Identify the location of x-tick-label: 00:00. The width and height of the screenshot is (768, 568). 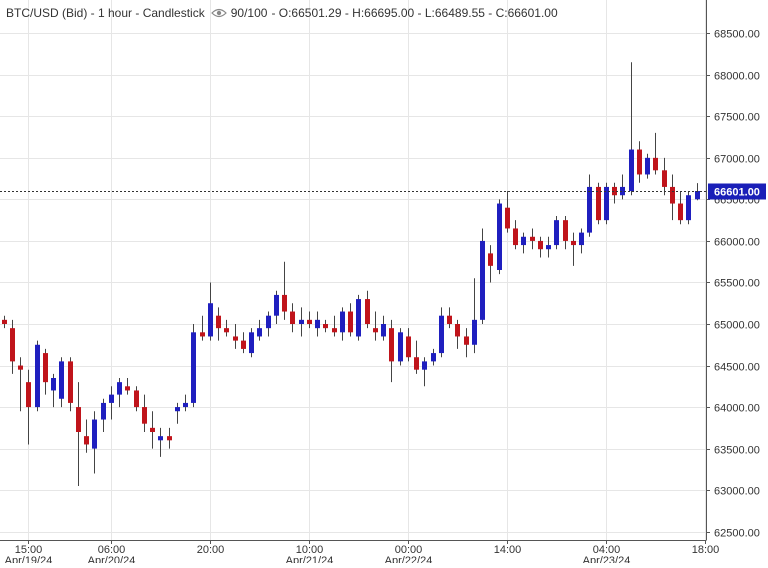
(409, 550).